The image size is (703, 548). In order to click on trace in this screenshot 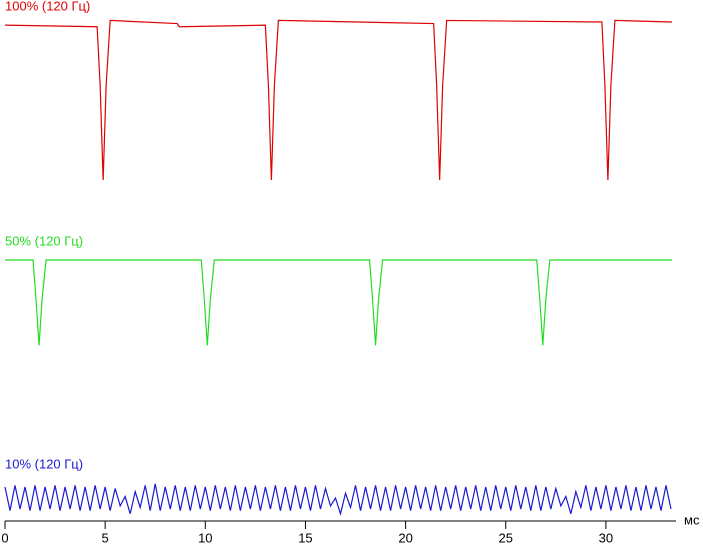, I will do `click(338, 500)`.